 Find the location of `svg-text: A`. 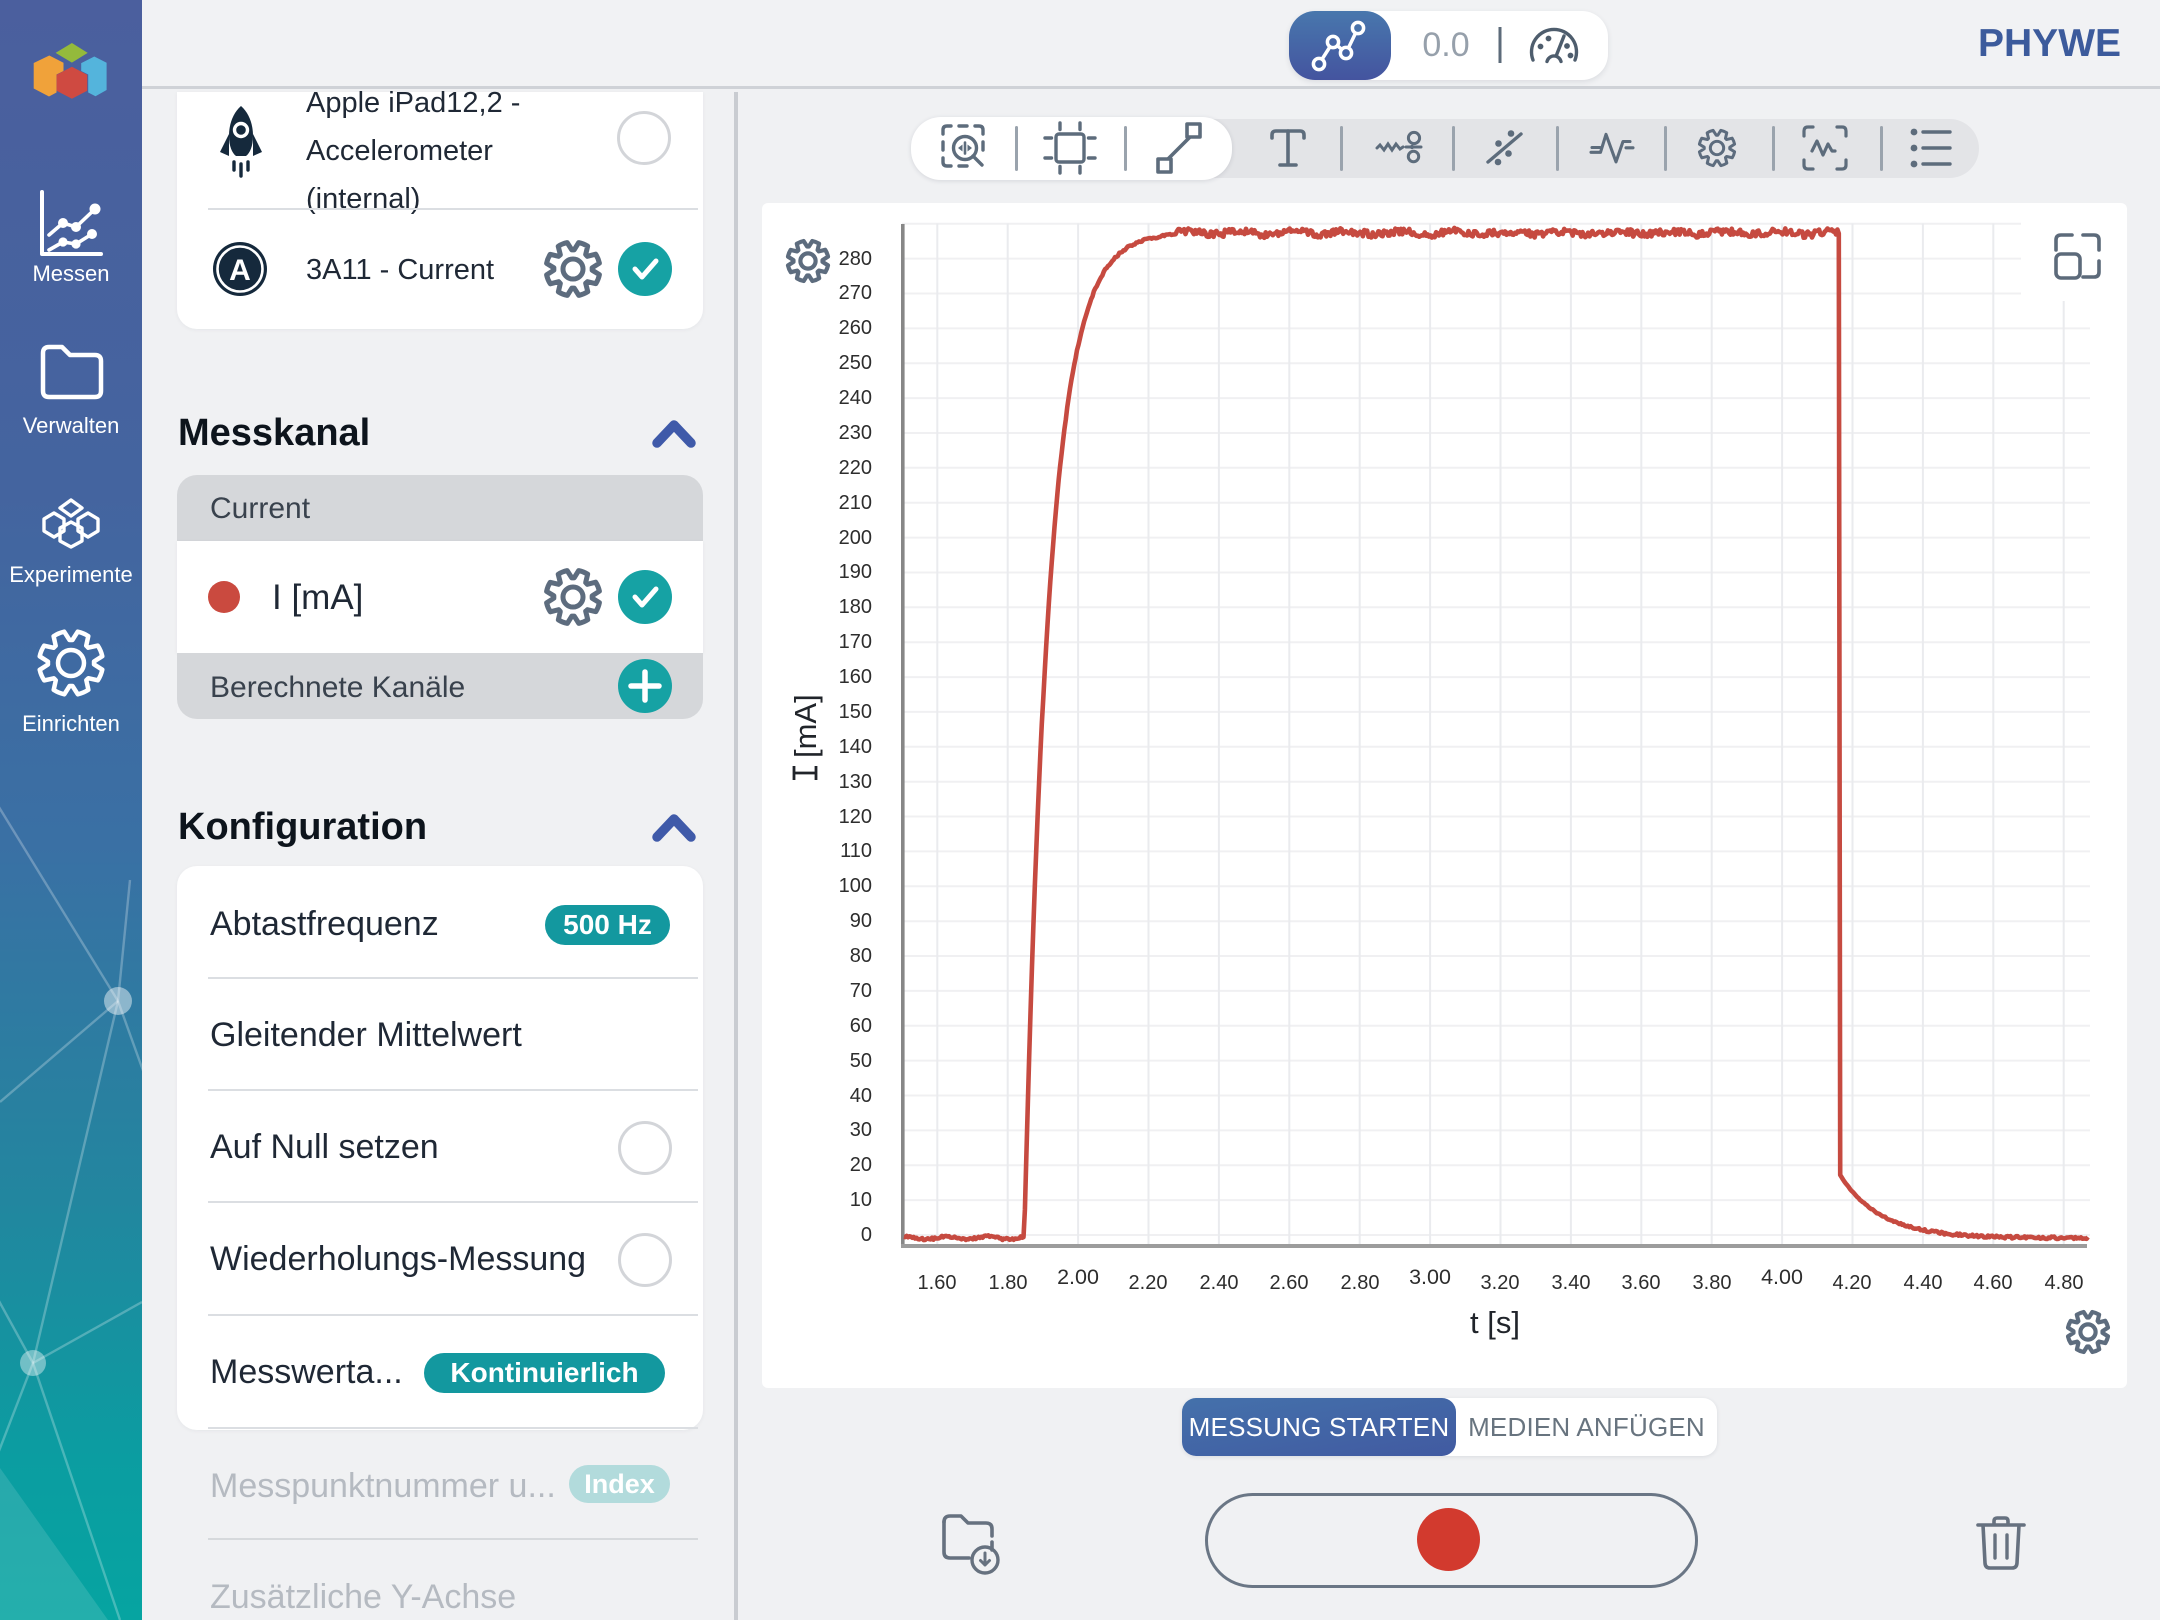

svg-text: A is located at coordinates (240, 270).